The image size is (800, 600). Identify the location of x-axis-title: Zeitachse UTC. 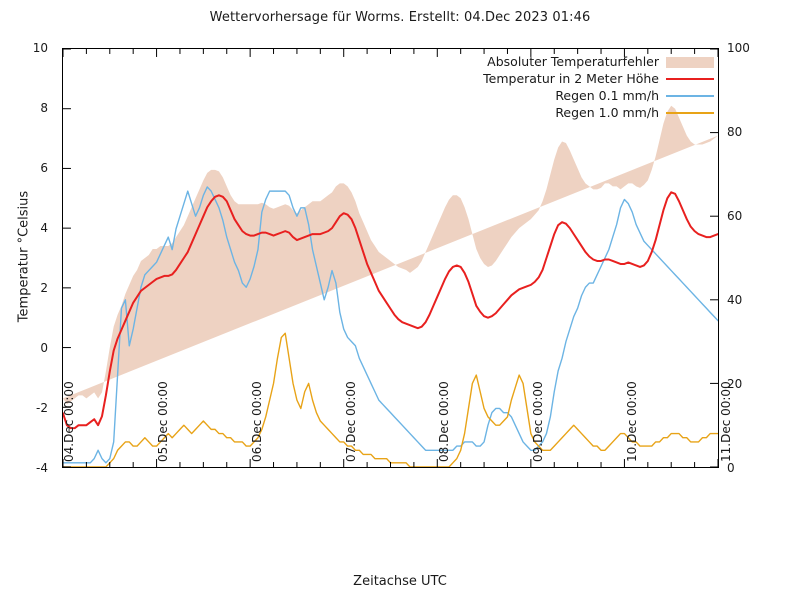
(400, 581).